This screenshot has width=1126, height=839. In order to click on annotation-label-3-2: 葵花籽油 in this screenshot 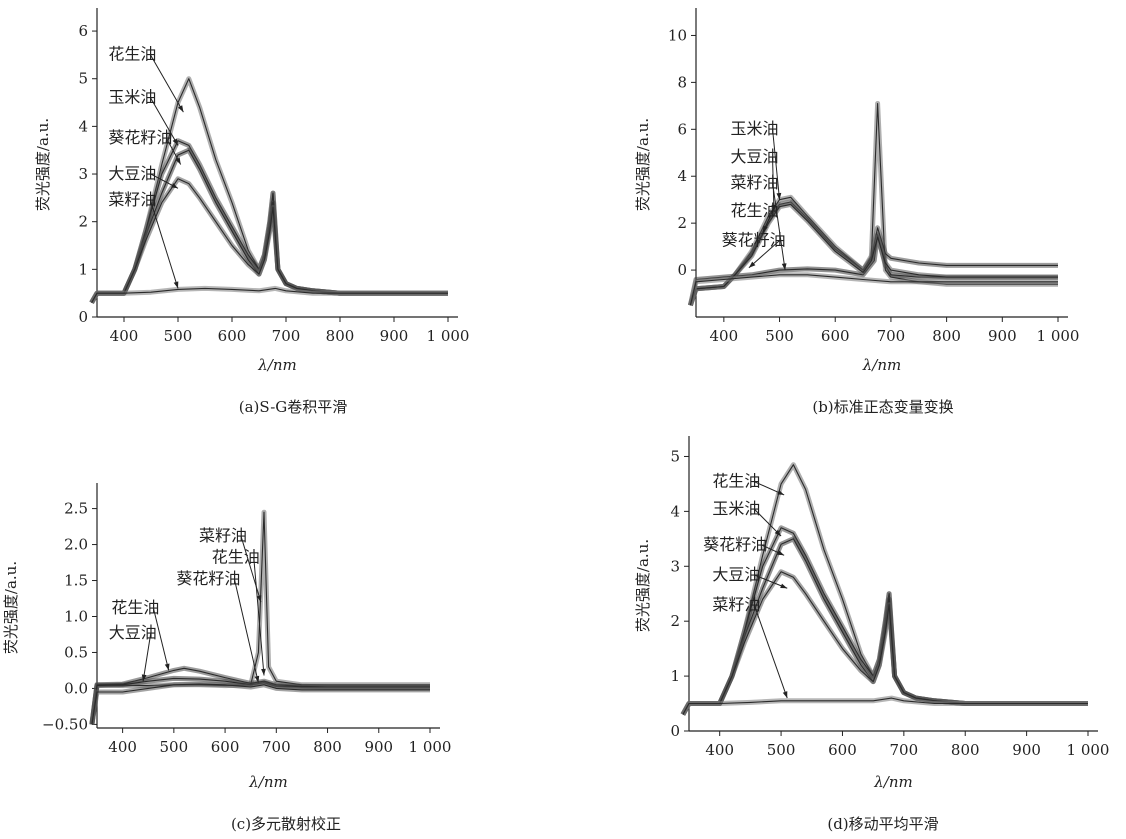, I will do `click(735, 544)`.